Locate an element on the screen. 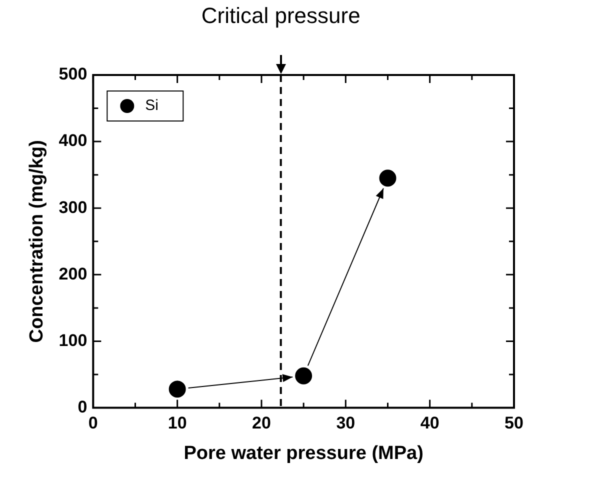 The height and width of the screenshot is (477, 592). y-tick-label: 300 is located at coordinates (73, 207).